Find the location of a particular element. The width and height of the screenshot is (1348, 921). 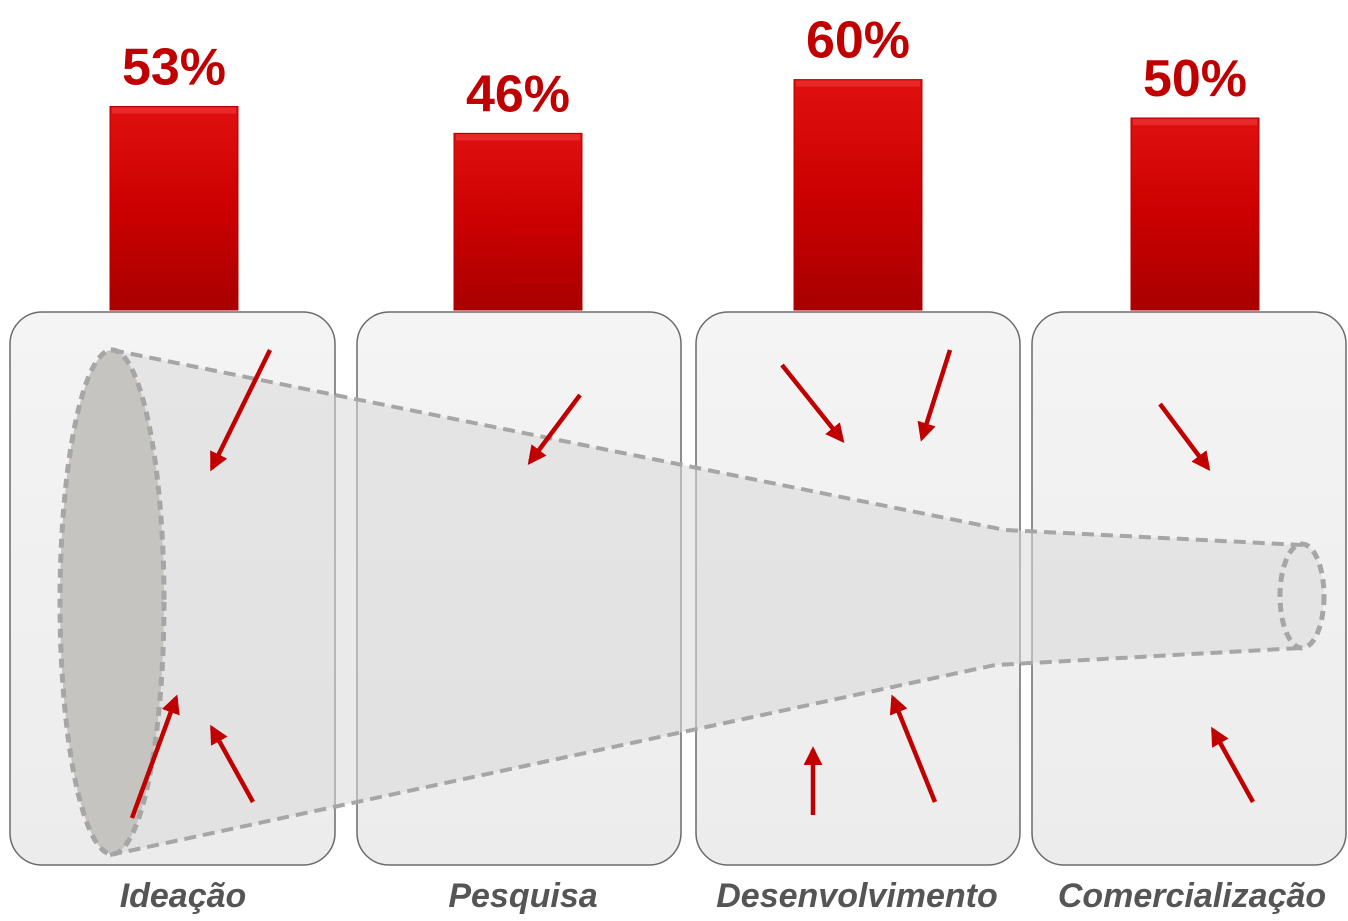

bar-pesquisa is located at coordinates (518, 221).